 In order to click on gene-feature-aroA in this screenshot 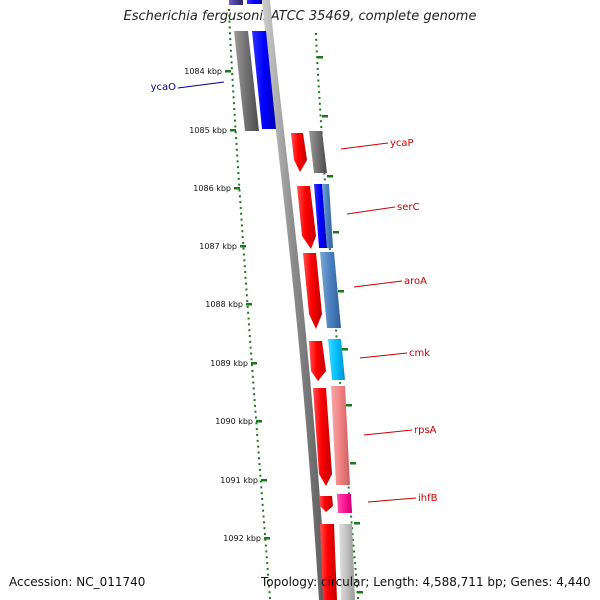, I will do `click(312, 291)`.